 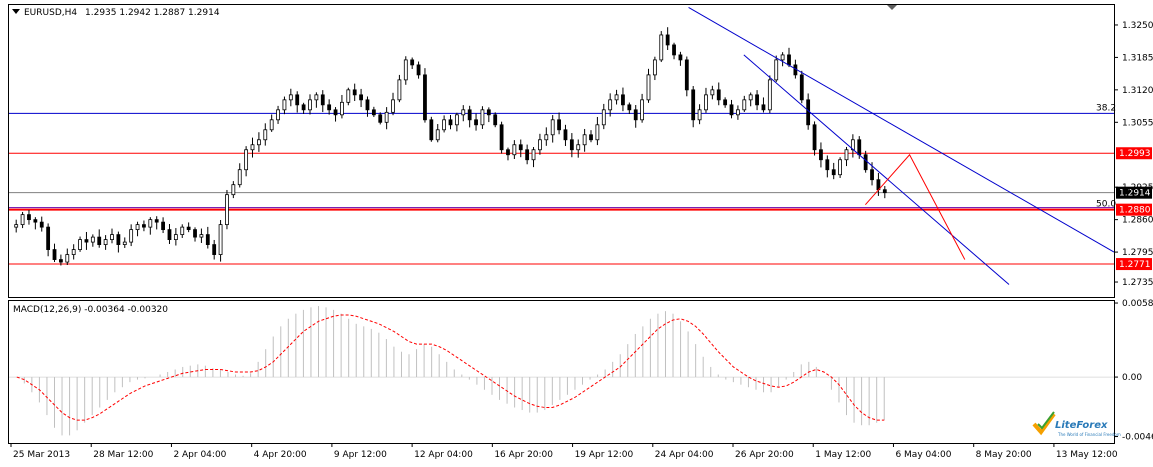 I want to click on time-tick-label: 24 Apr 04:00, so click(x=684, y=455).